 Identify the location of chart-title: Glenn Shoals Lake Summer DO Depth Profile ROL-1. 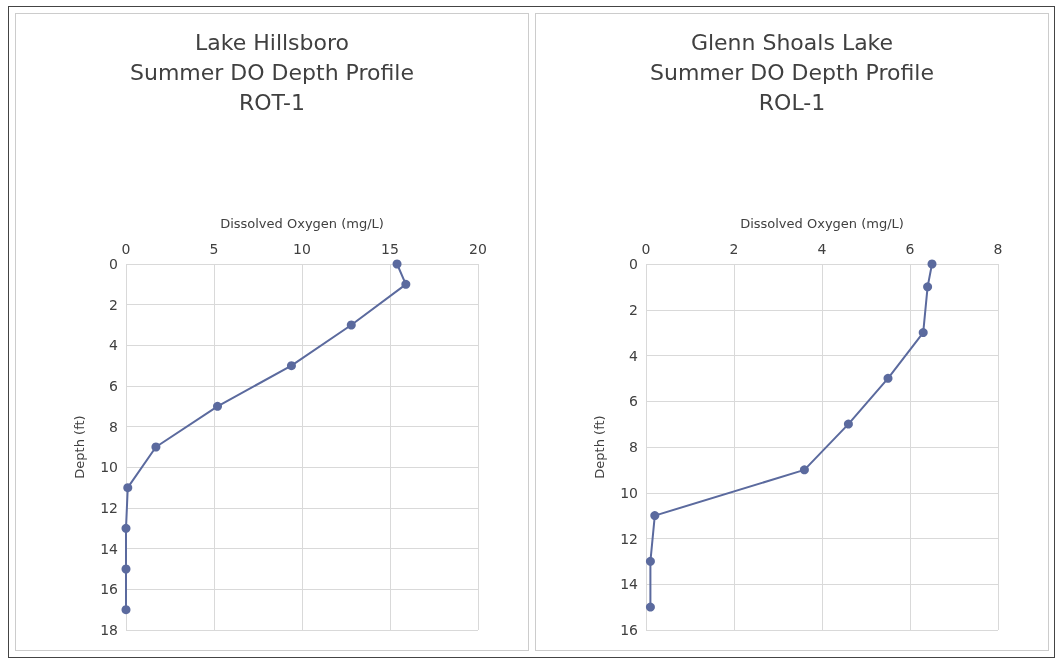
(792, 72).